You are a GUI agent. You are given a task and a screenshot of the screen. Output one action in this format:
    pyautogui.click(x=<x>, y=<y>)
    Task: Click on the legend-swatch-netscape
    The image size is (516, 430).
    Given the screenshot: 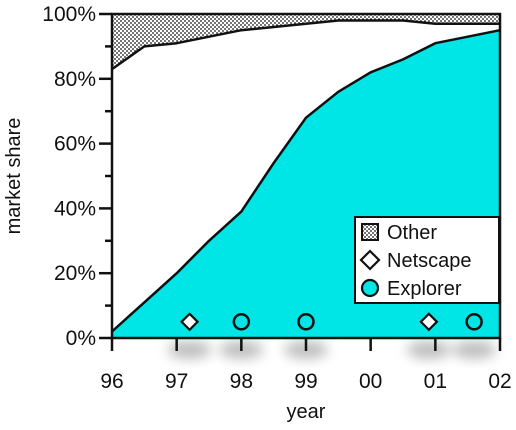 What is the action you would take?
    pyautogui.click(x=370, y=260)
    